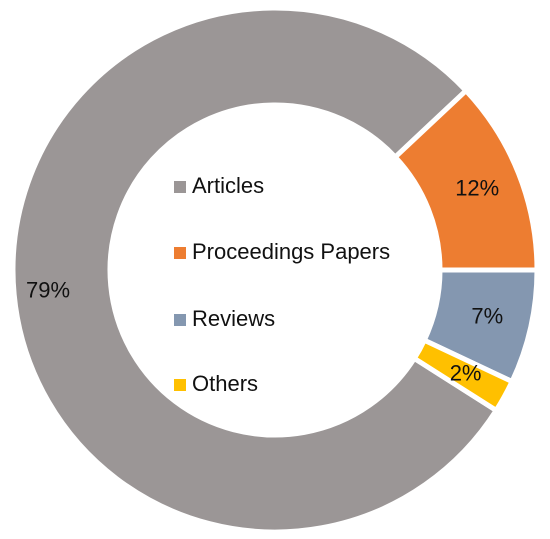  What do you see at coordinates (291, 251) in the screenshot?
I see `legend-label: Proceedings Papers` at bounding box center [291, 251].